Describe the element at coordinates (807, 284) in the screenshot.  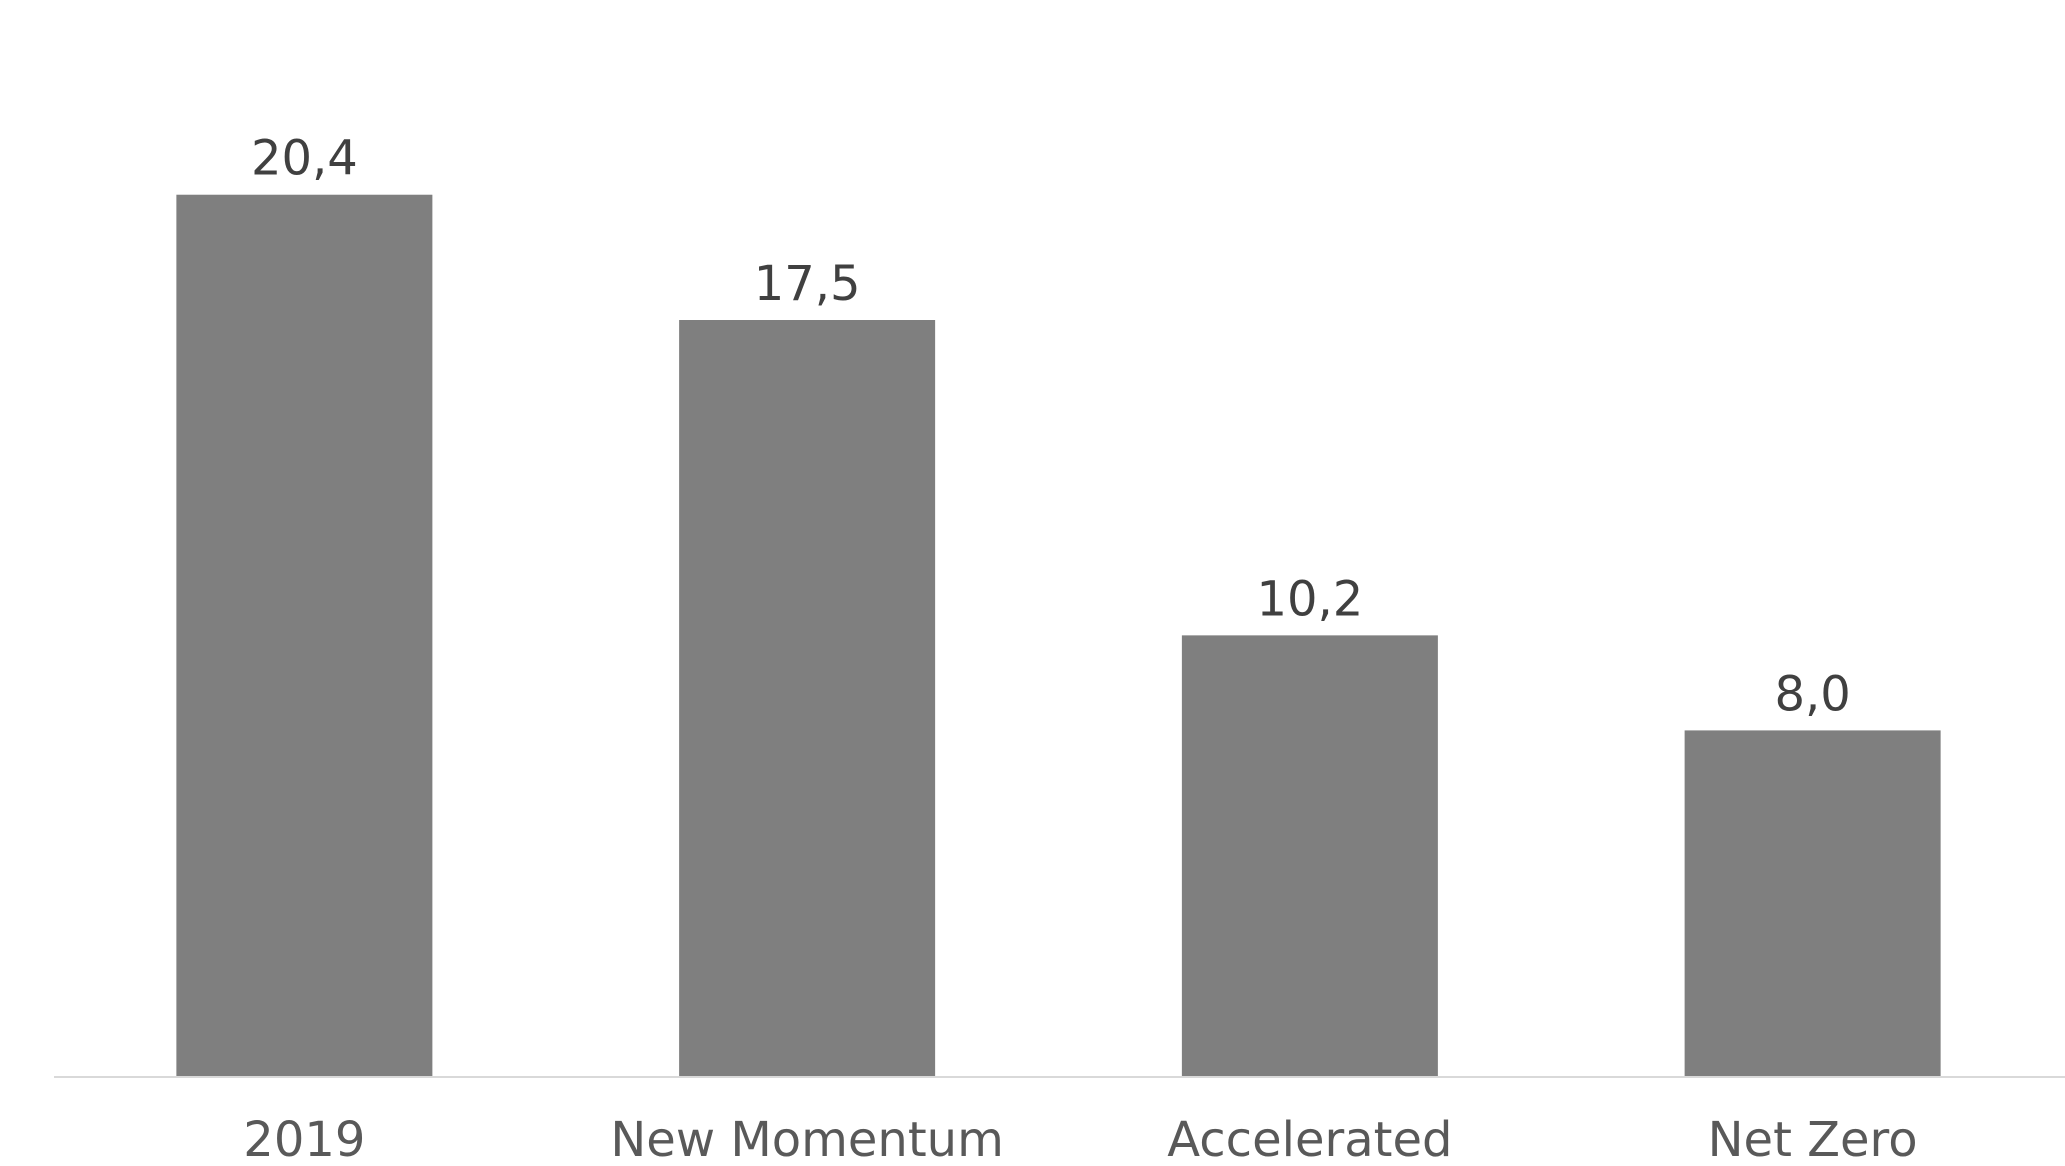
I see `data-label: 17,5` at that location.